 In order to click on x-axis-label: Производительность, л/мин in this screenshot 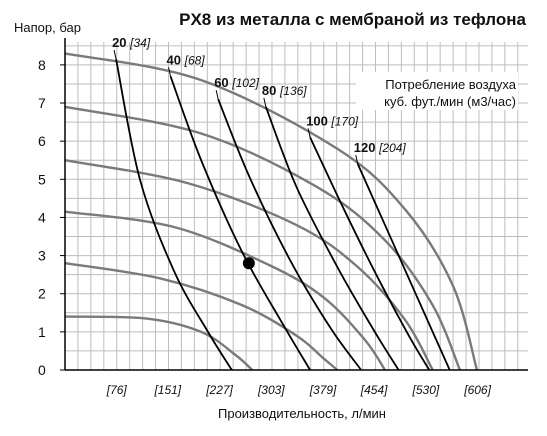, I will do `click(302, 413)`.